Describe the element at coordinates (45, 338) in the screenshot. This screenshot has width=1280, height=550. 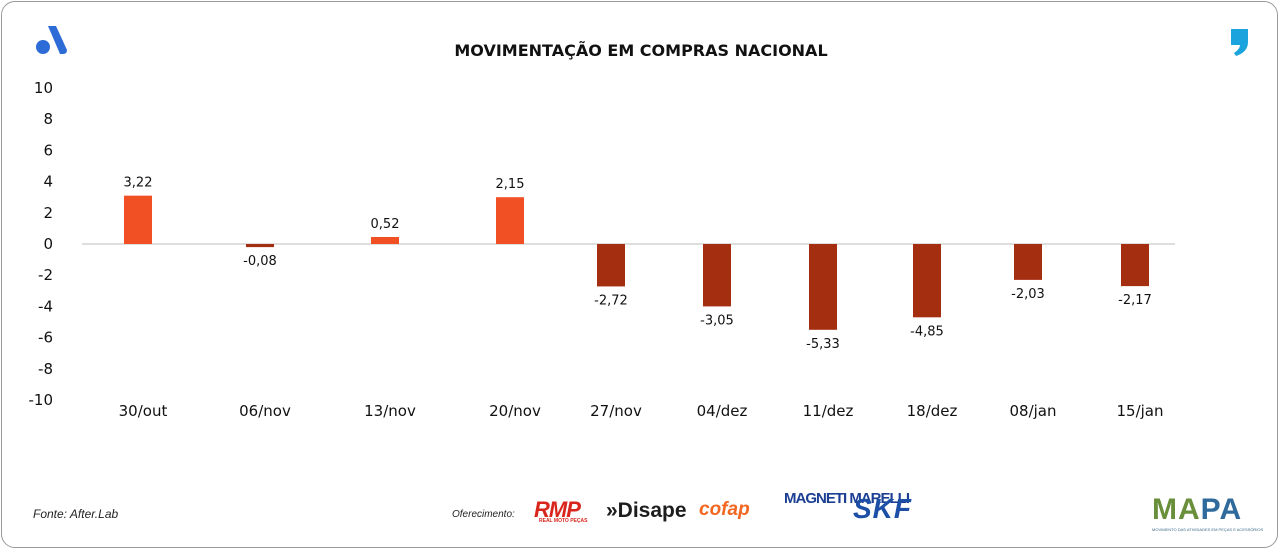
I see `y-tick-label: -6` at that location.